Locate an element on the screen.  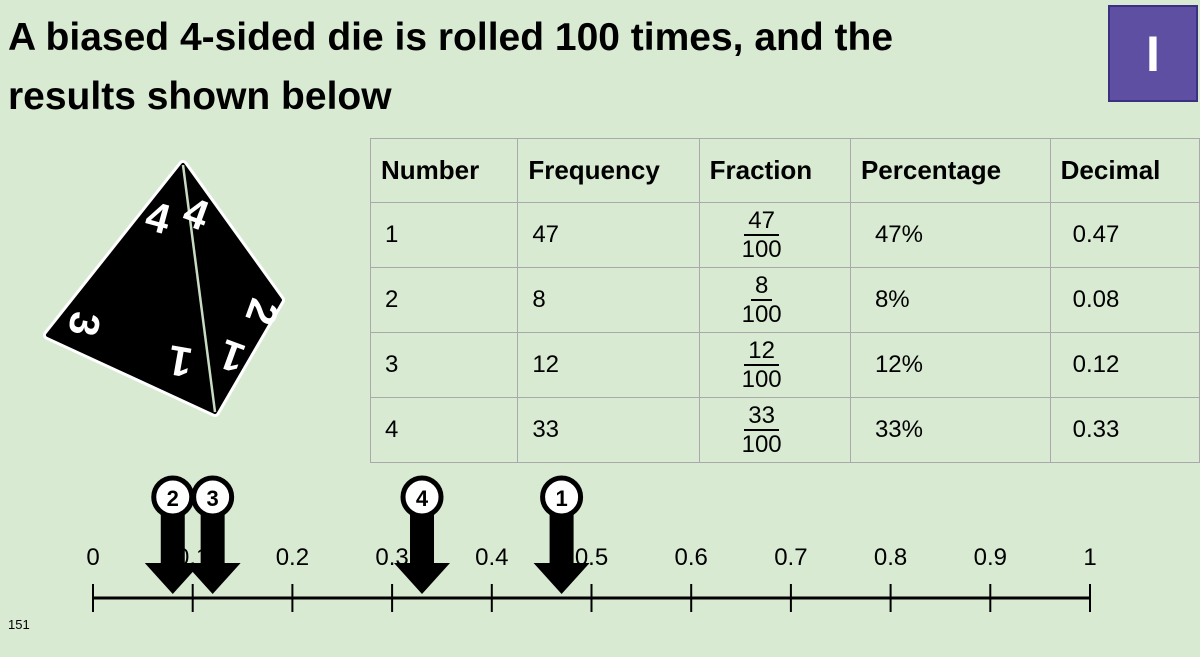
tick-label: 0.5 is located at coordinates (591, 557).